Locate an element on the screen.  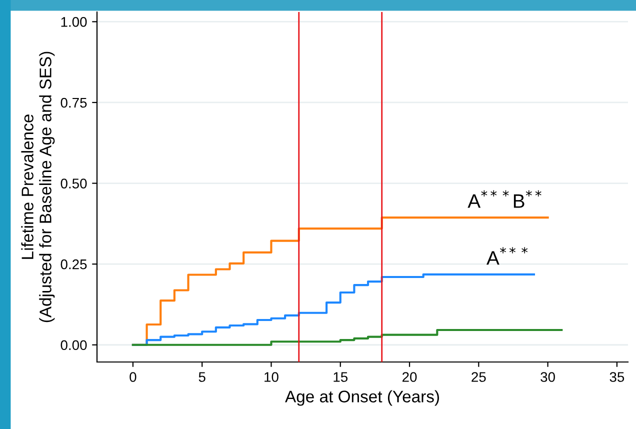
y-tick-label: 0.25 is located at coordinates (73, 264).